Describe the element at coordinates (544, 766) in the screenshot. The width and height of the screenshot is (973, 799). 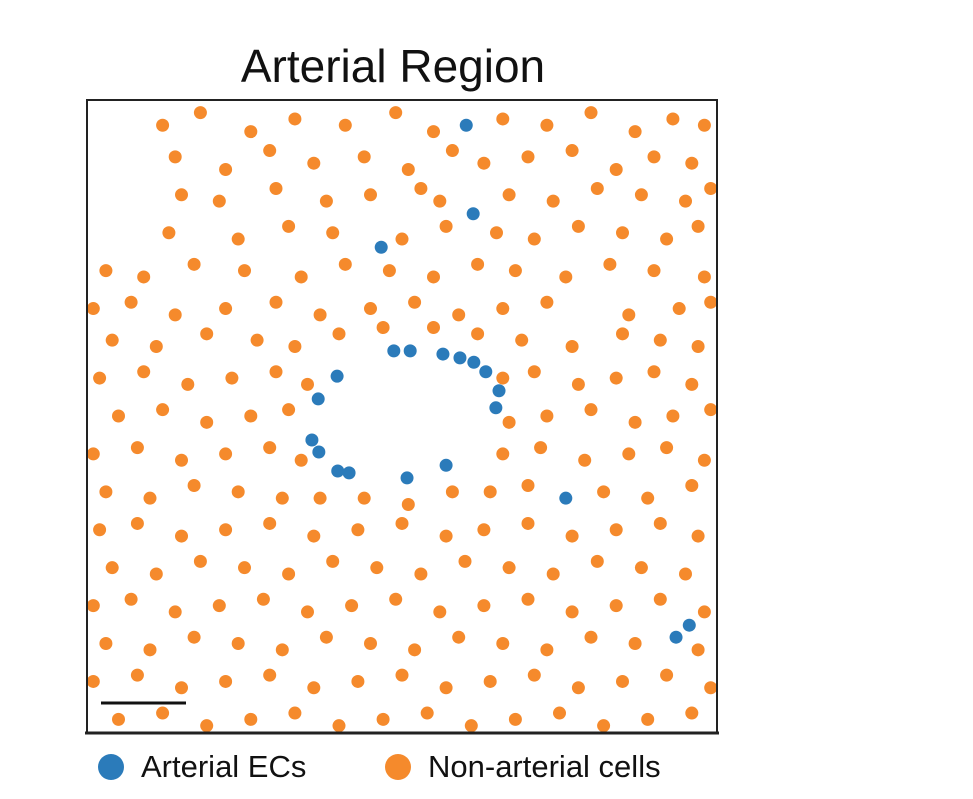
I see `legend-label: Non-arterial cells` at that location.